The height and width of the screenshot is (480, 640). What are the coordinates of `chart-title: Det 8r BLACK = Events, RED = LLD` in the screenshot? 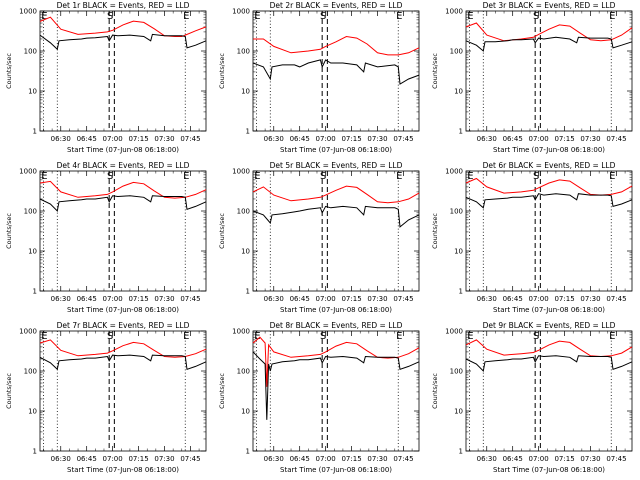 It's located at (336, 325).